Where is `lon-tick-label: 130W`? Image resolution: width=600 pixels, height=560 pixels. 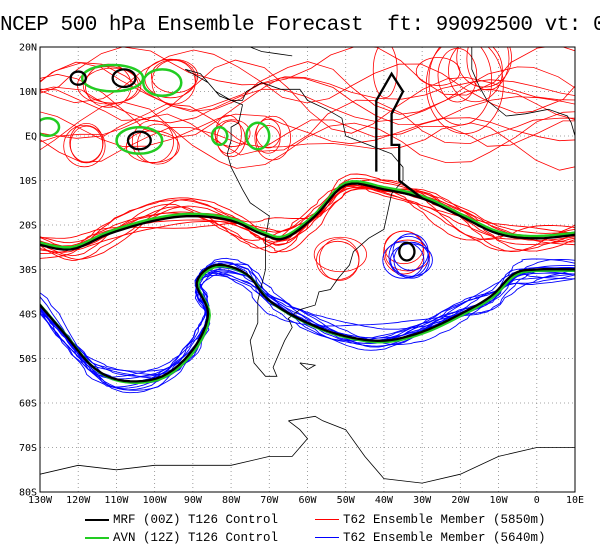 lon-tick-label: 130W is located at coordinates (40, 500).